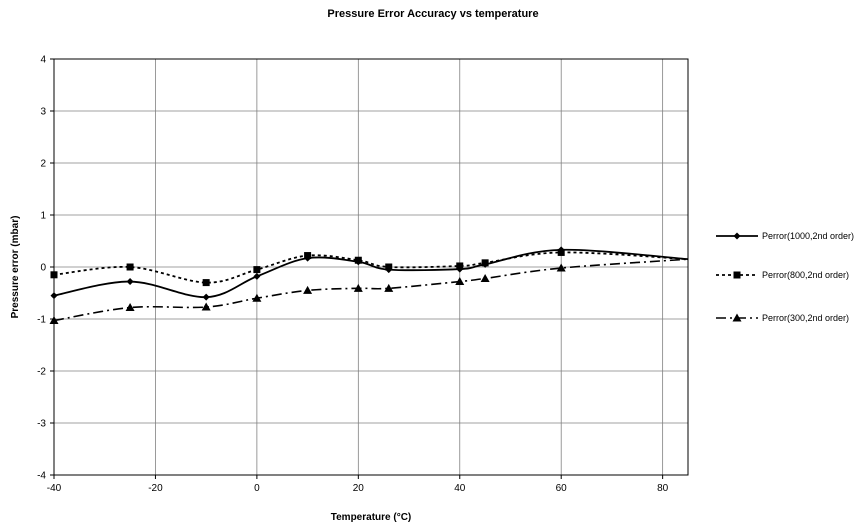 This screenshot has height=527, width=866. What do you see at coordinates (54, 488) in the screenshot?
I see `x-tick-label: -40` at bounding box center [54, 488].